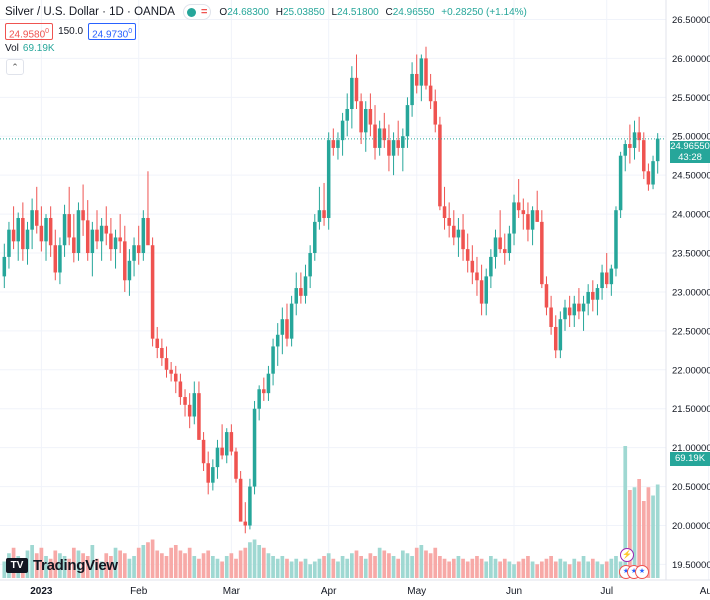 The width and height of the screenshot is (710, 600). What do you see at coordinates (15, 67) in the screenshot?
I see `collapse-legend-button: ⌃` at bounding box center [15, 67].